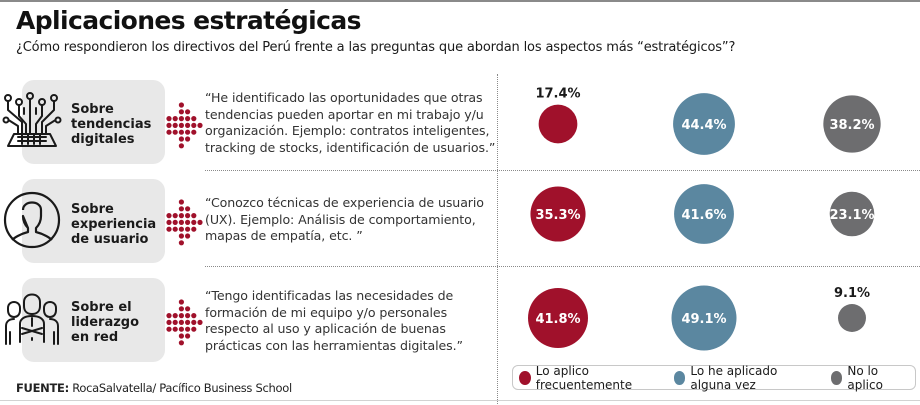 The height and width of the screenshot is (405, 920). Describe the element at coordinates (110, 239) in the screenshot. I see `row-label-line: de usuario` at that location.